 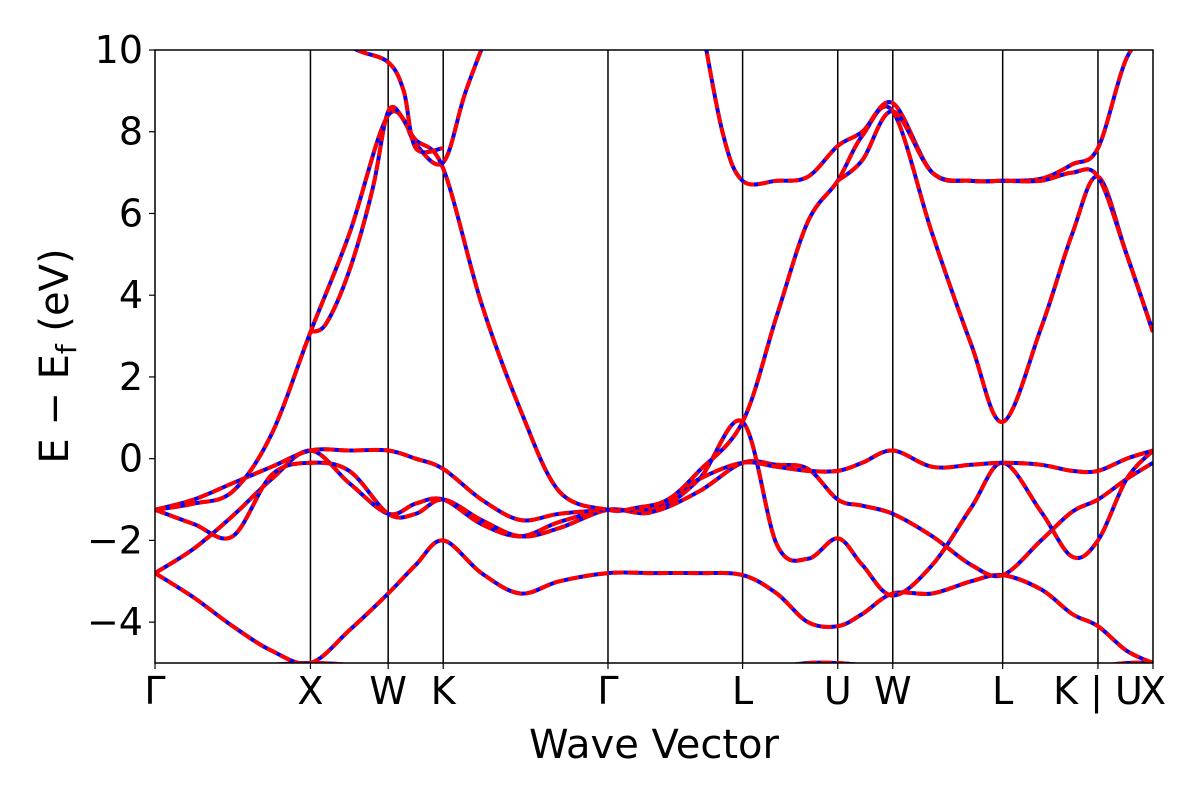 I want to click on y-axis-label-subscript: f, so click(x=66, y=348).